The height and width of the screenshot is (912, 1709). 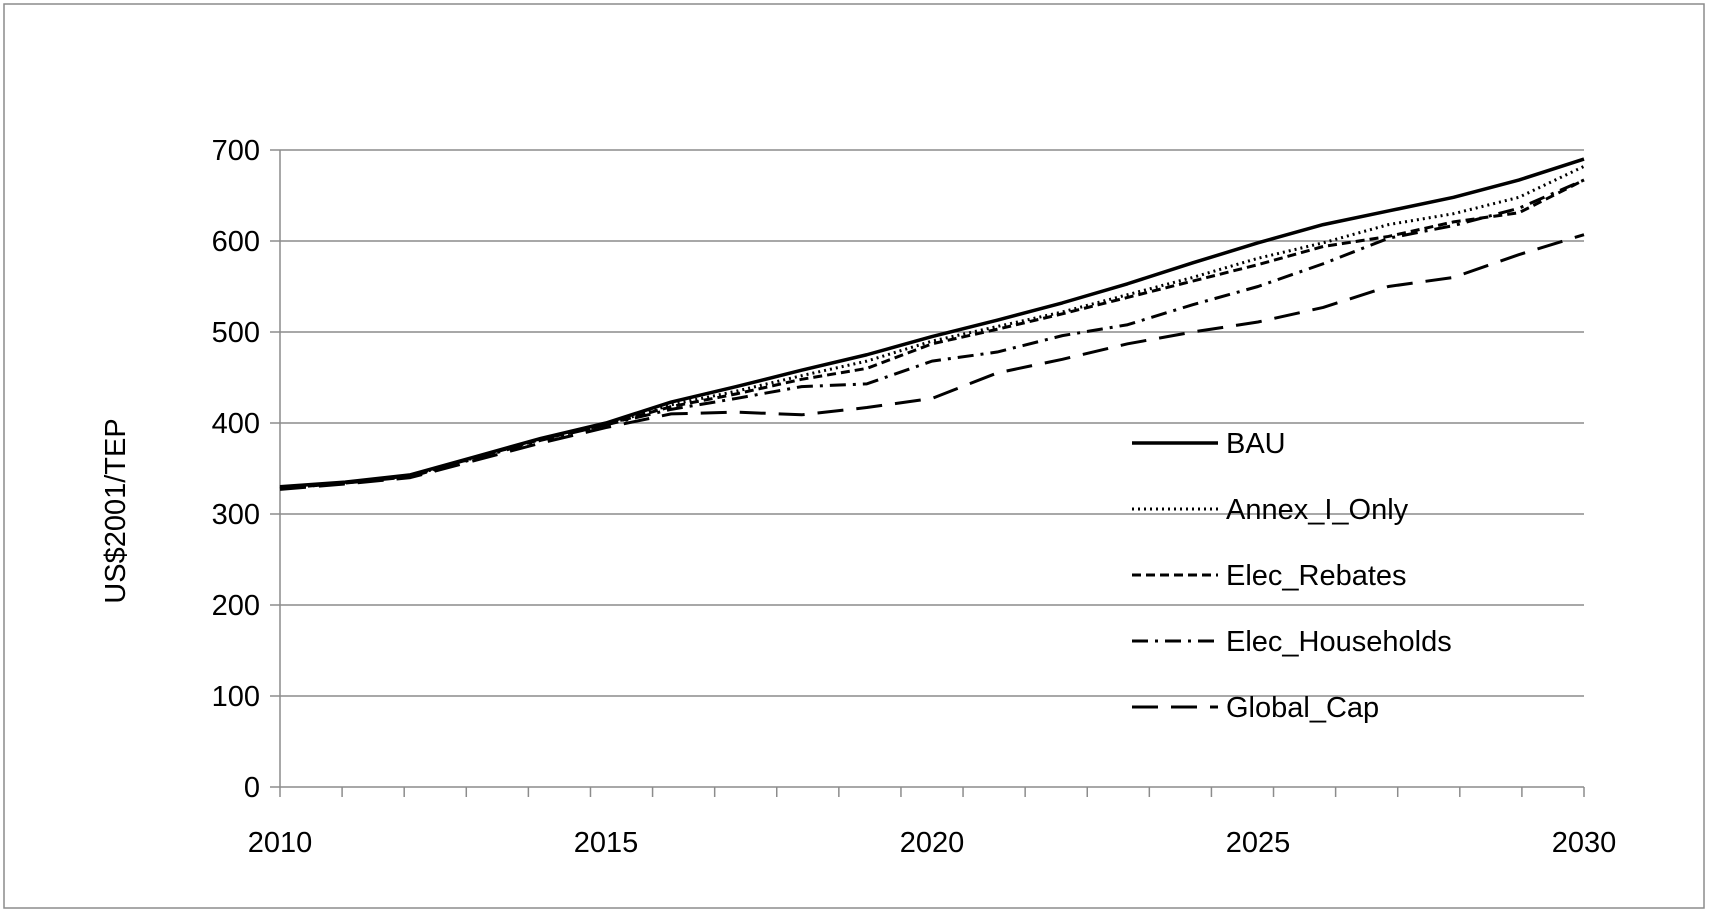 I want to click on legend-label-BAU: BAU, so click(x=1256, y=444).